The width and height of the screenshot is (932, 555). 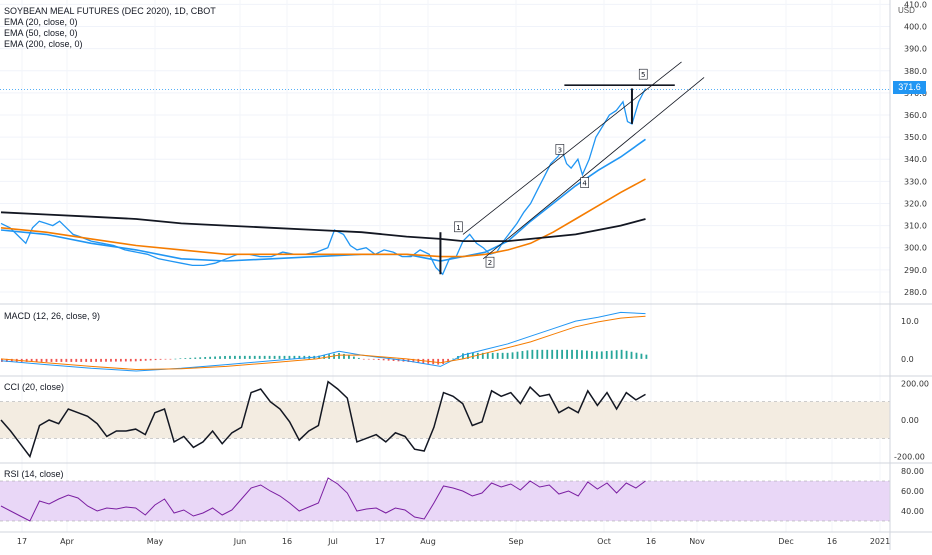 I want to click on indicator-tick-label: 80.00, so click(x=912, y=471).